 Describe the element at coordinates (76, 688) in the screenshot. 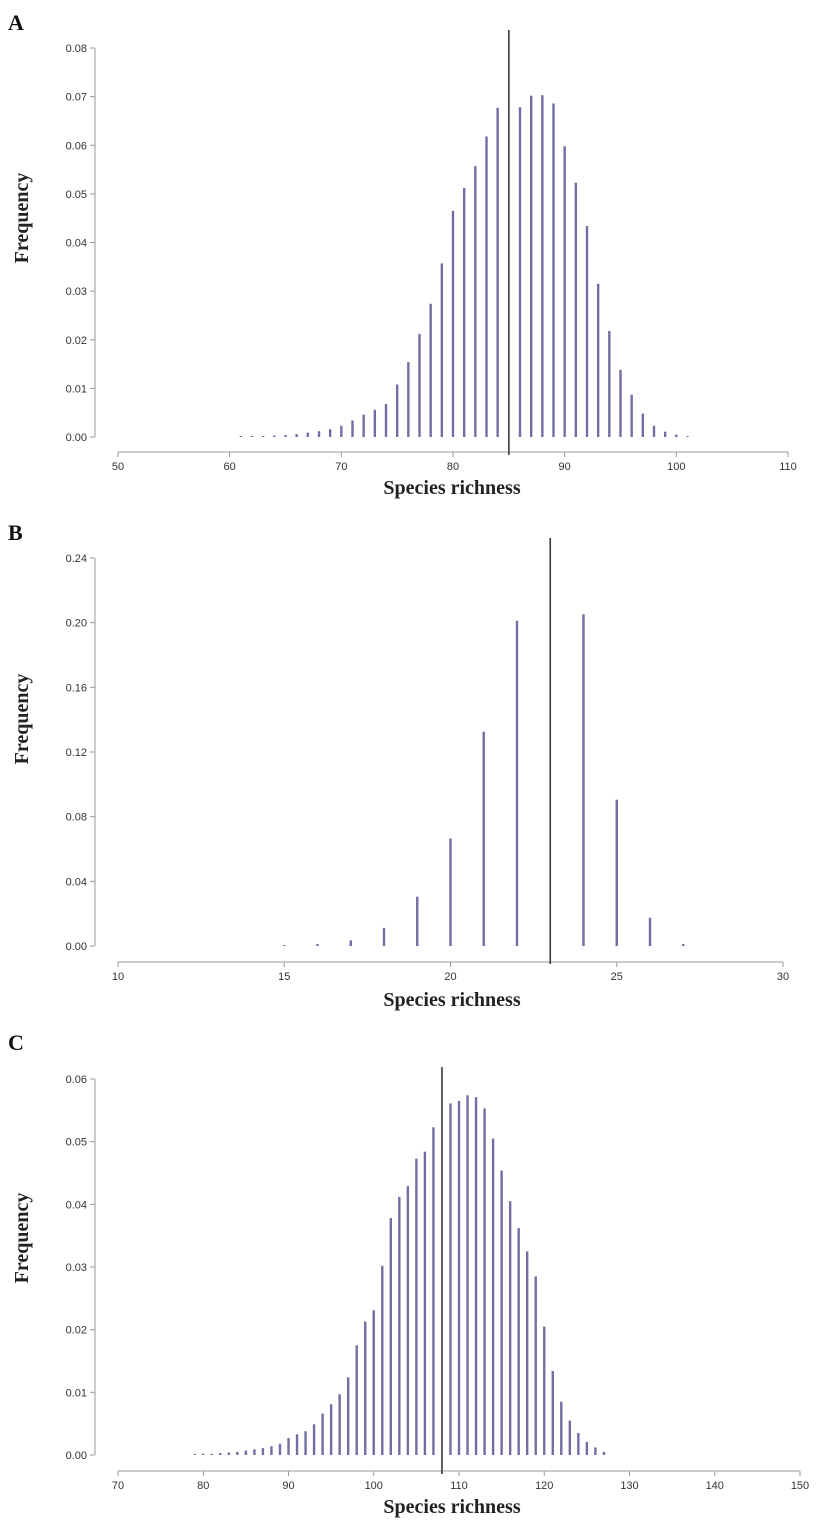

I see `y-tick-label: 0.16` at that location.